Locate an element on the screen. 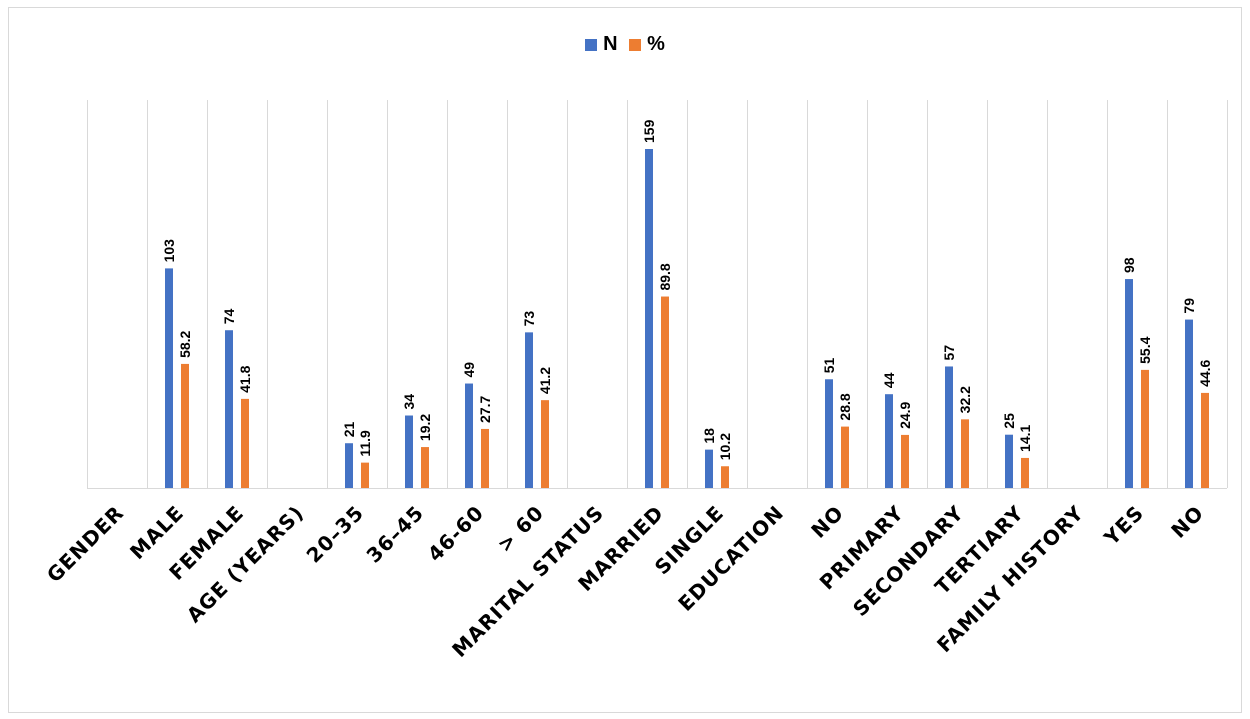 This screenshot has height=719, width=1250. legend-item-percent: % is located at coordinates (647, 44).